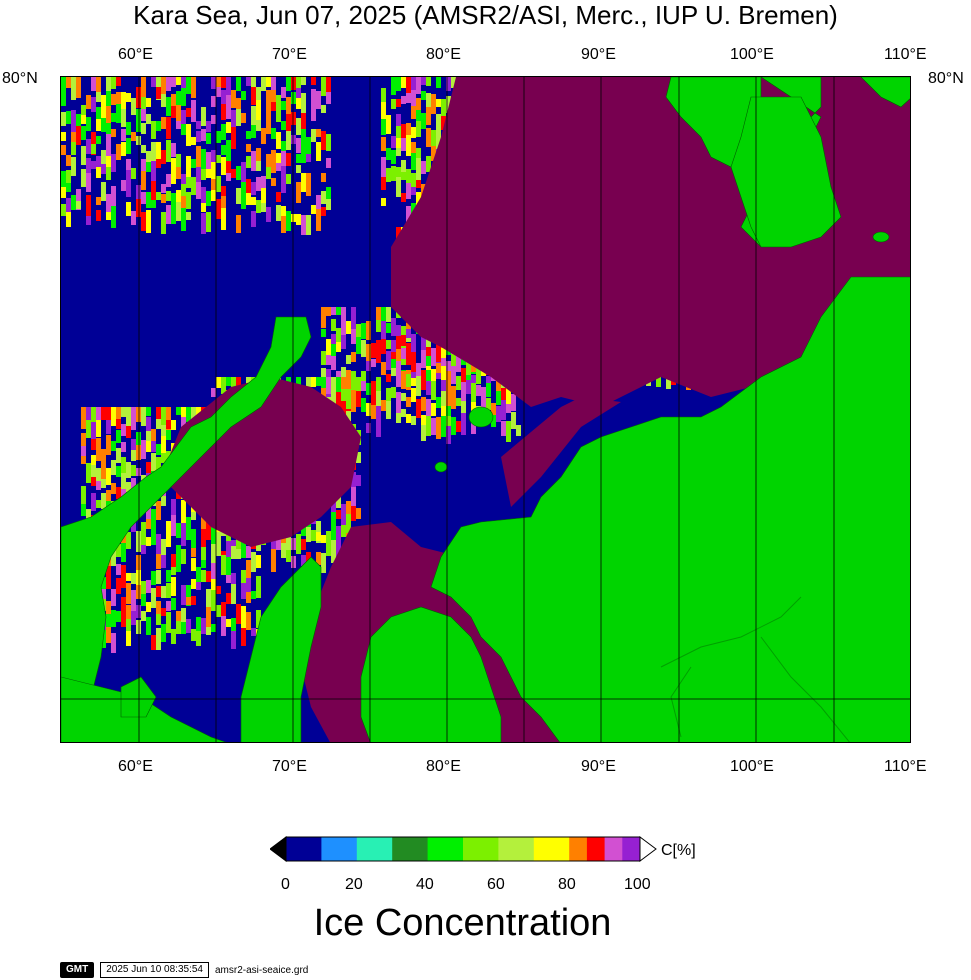 The image size is (971, 980). Describe the element at coordinates (445, 849) in the screenshot. I see `colorbar-bin` at that location.